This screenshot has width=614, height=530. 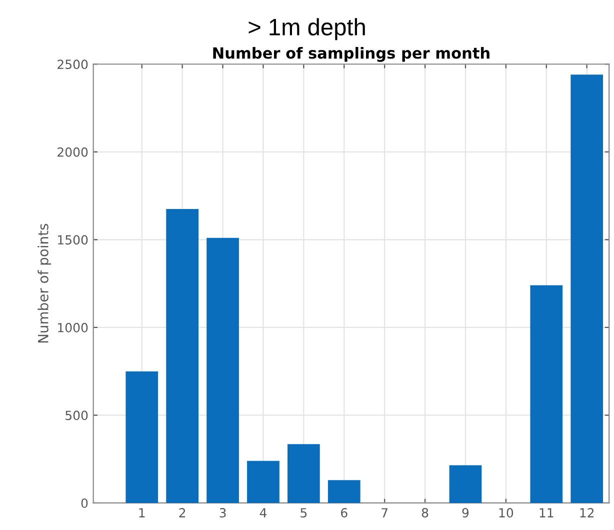 I want to click on x-tick-label: 1, so click(x=142, y=513).